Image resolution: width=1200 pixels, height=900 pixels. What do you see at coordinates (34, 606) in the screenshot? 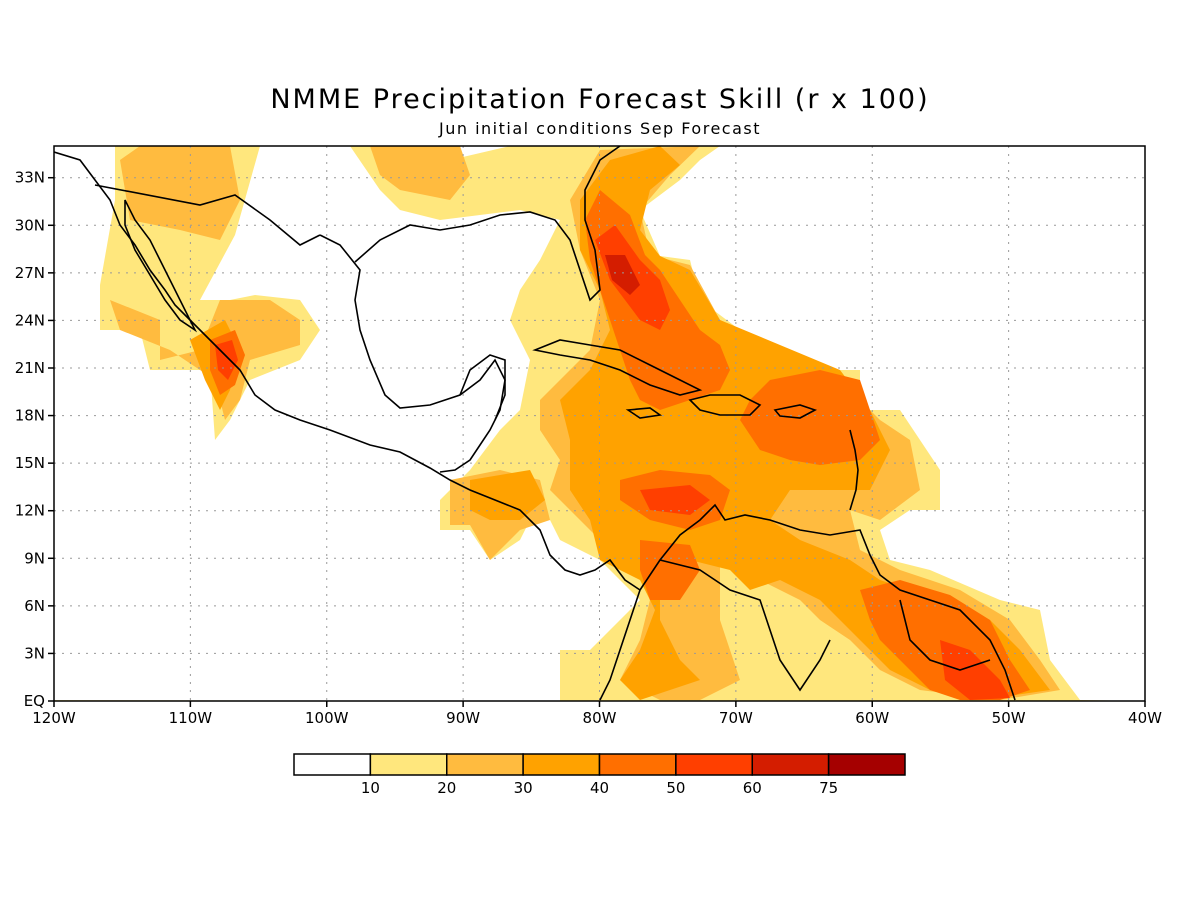
I see `lat-tick-label: 6N` at bounding box center [34, 606].